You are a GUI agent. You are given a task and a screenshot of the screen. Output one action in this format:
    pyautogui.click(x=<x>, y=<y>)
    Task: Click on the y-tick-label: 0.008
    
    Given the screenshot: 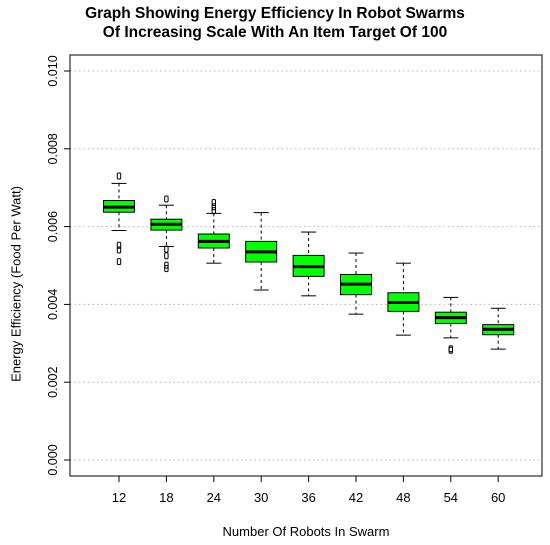 What is the action you would take?
    pyautogui.click(x=53, y=148)
    